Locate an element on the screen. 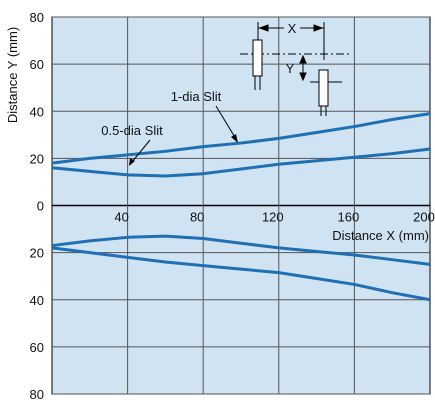 This screenshot has width=435, height=406. y-tick-label: 0 is located at coordinates (40, 206).